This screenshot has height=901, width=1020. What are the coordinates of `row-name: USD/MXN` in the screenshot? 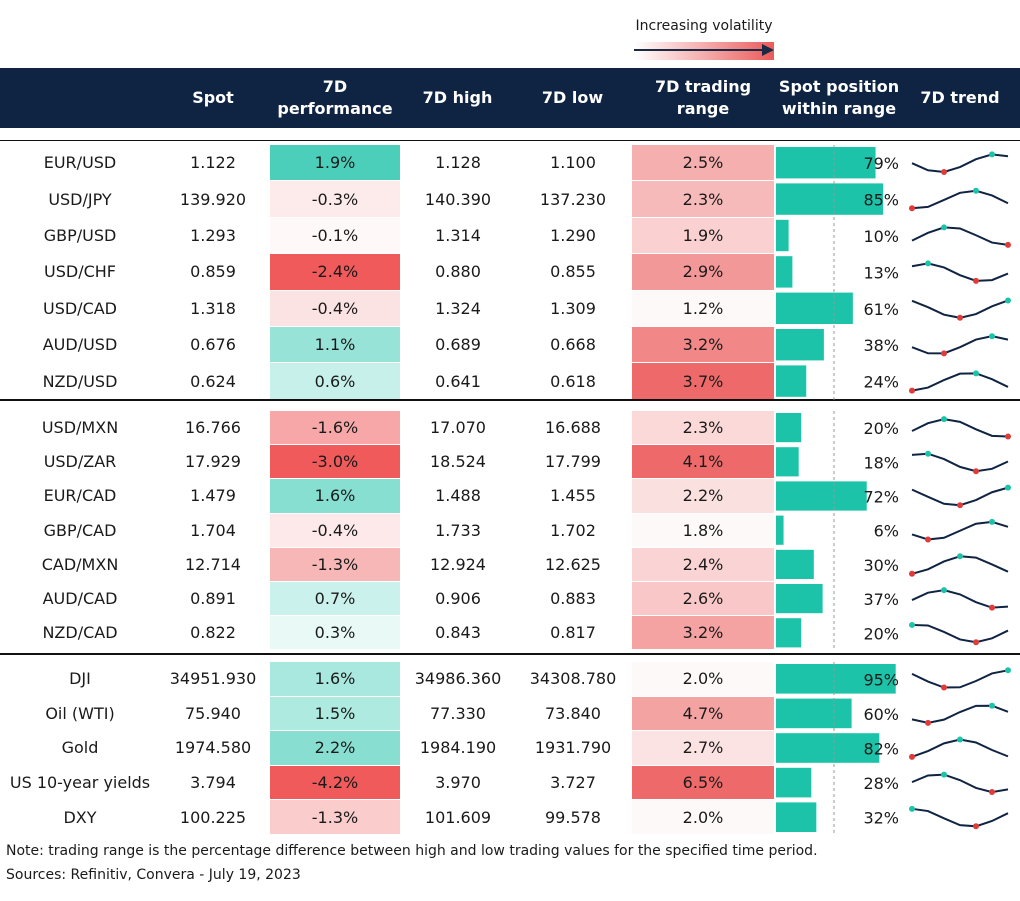 It's located at (80, 428).